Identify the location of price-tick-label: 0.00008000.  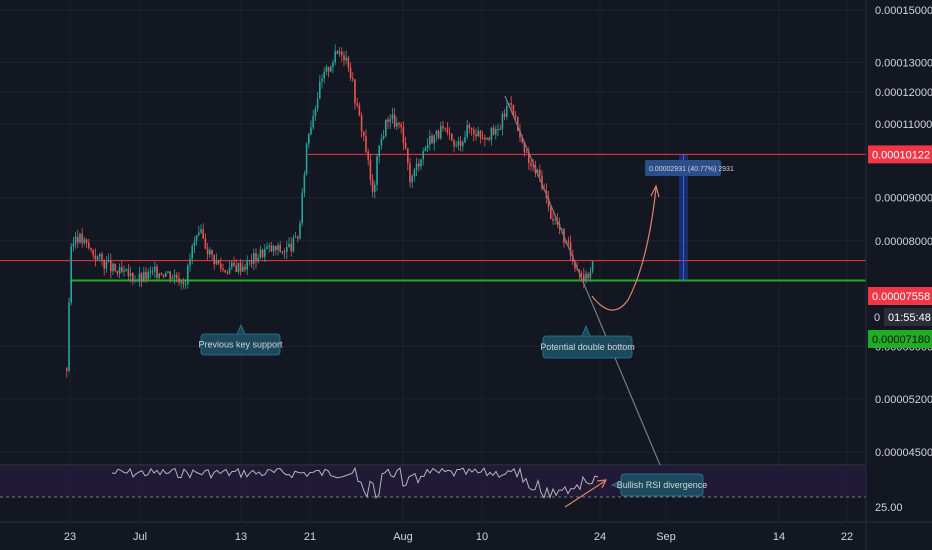
(903, 242).